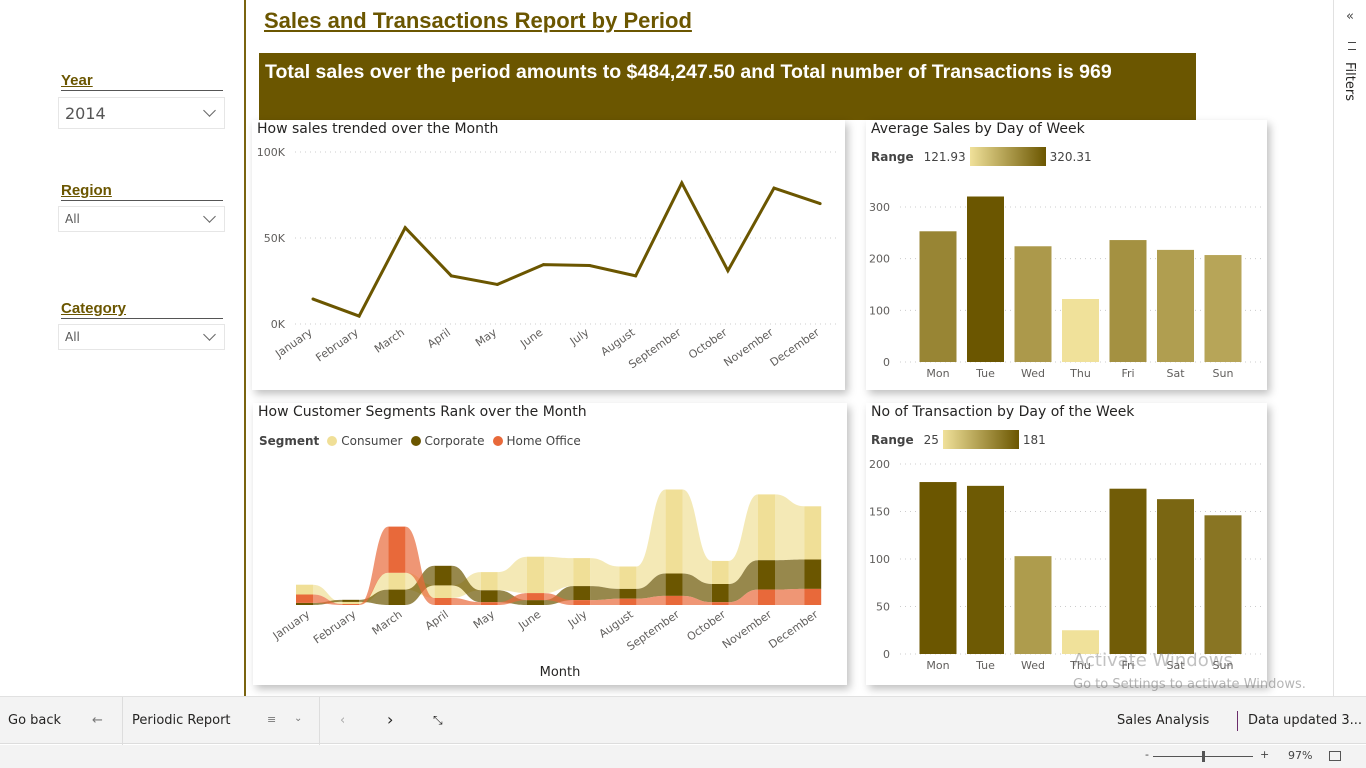 Image resolution: width=1366 pixels, height=768 pixels. What do you see at coordinates (566, 248) in the screenshot?
I see `sales-line` at bounding box center [566, 248].